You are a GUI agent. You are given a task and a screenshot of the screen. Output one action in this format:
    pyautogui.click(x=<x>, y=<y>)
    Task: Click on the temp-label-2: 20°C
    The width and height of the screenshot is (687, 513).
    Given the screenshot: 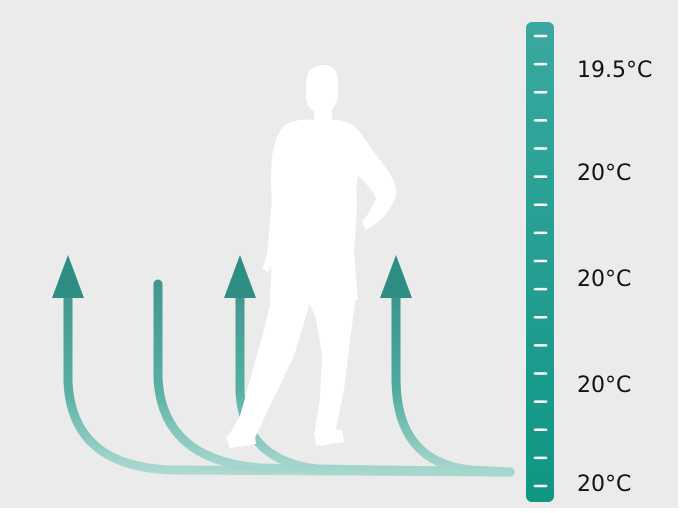 What is the action you would take?
    pyautogui.click(x=604, y=173)
    